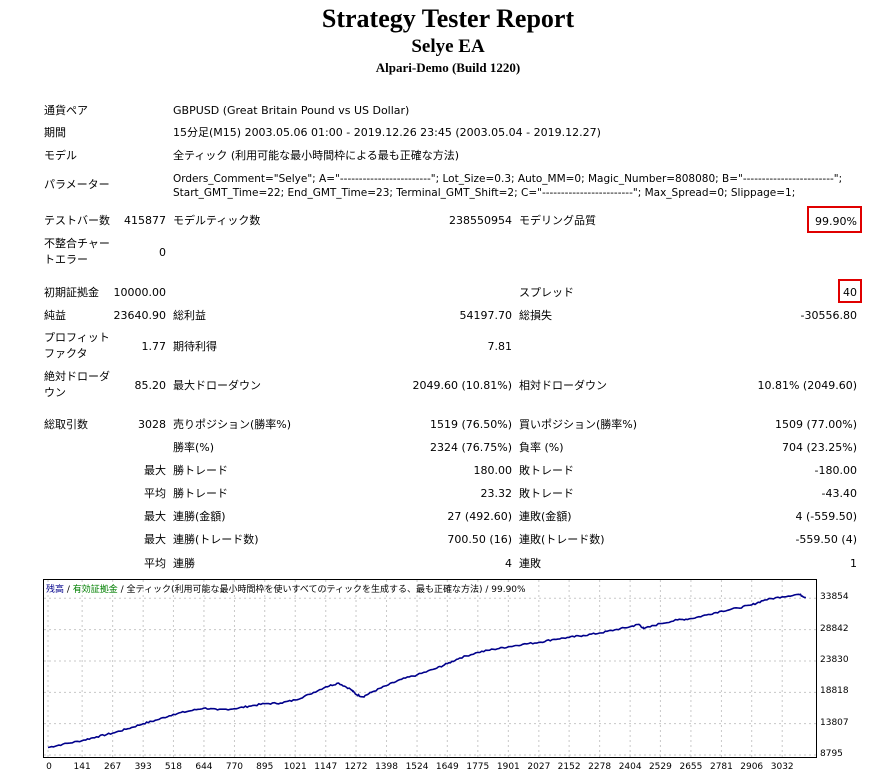 The height and width of the screenshot is (779, 896). I want to click on x-tick-label: 141, so click(82, 767).